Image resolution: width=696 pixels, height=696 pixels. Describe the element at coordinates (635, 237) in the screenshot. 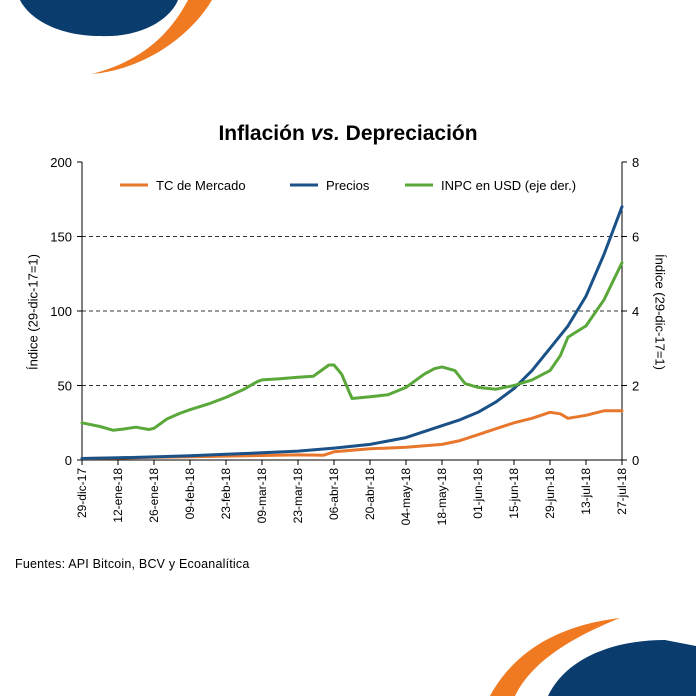

I see `y-tick-label-right: 6` at that location.